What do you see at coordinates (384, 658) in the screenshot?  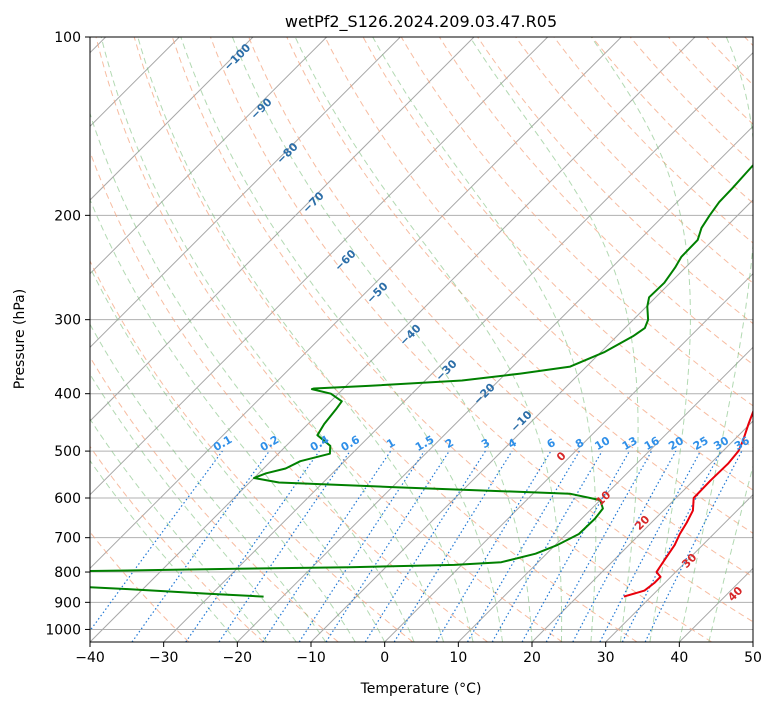 I see `x-tick-label: 0` at bounding box center [384, 658].